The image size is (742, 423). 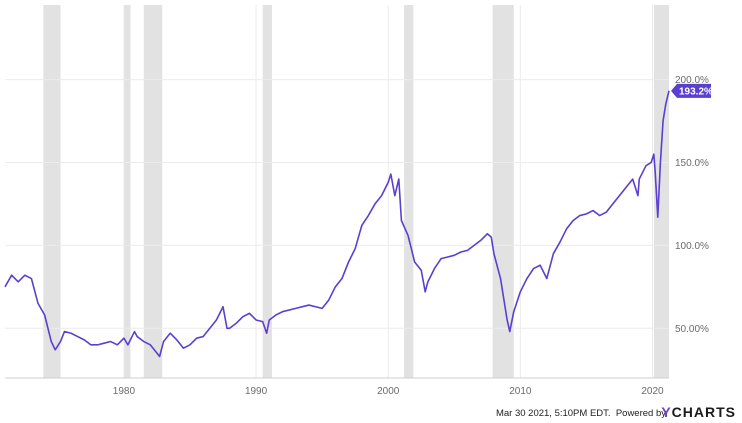 I want to click on x-axis-ticks: 1980 1990 2000 2010 2020, so click(x=388, y=391).